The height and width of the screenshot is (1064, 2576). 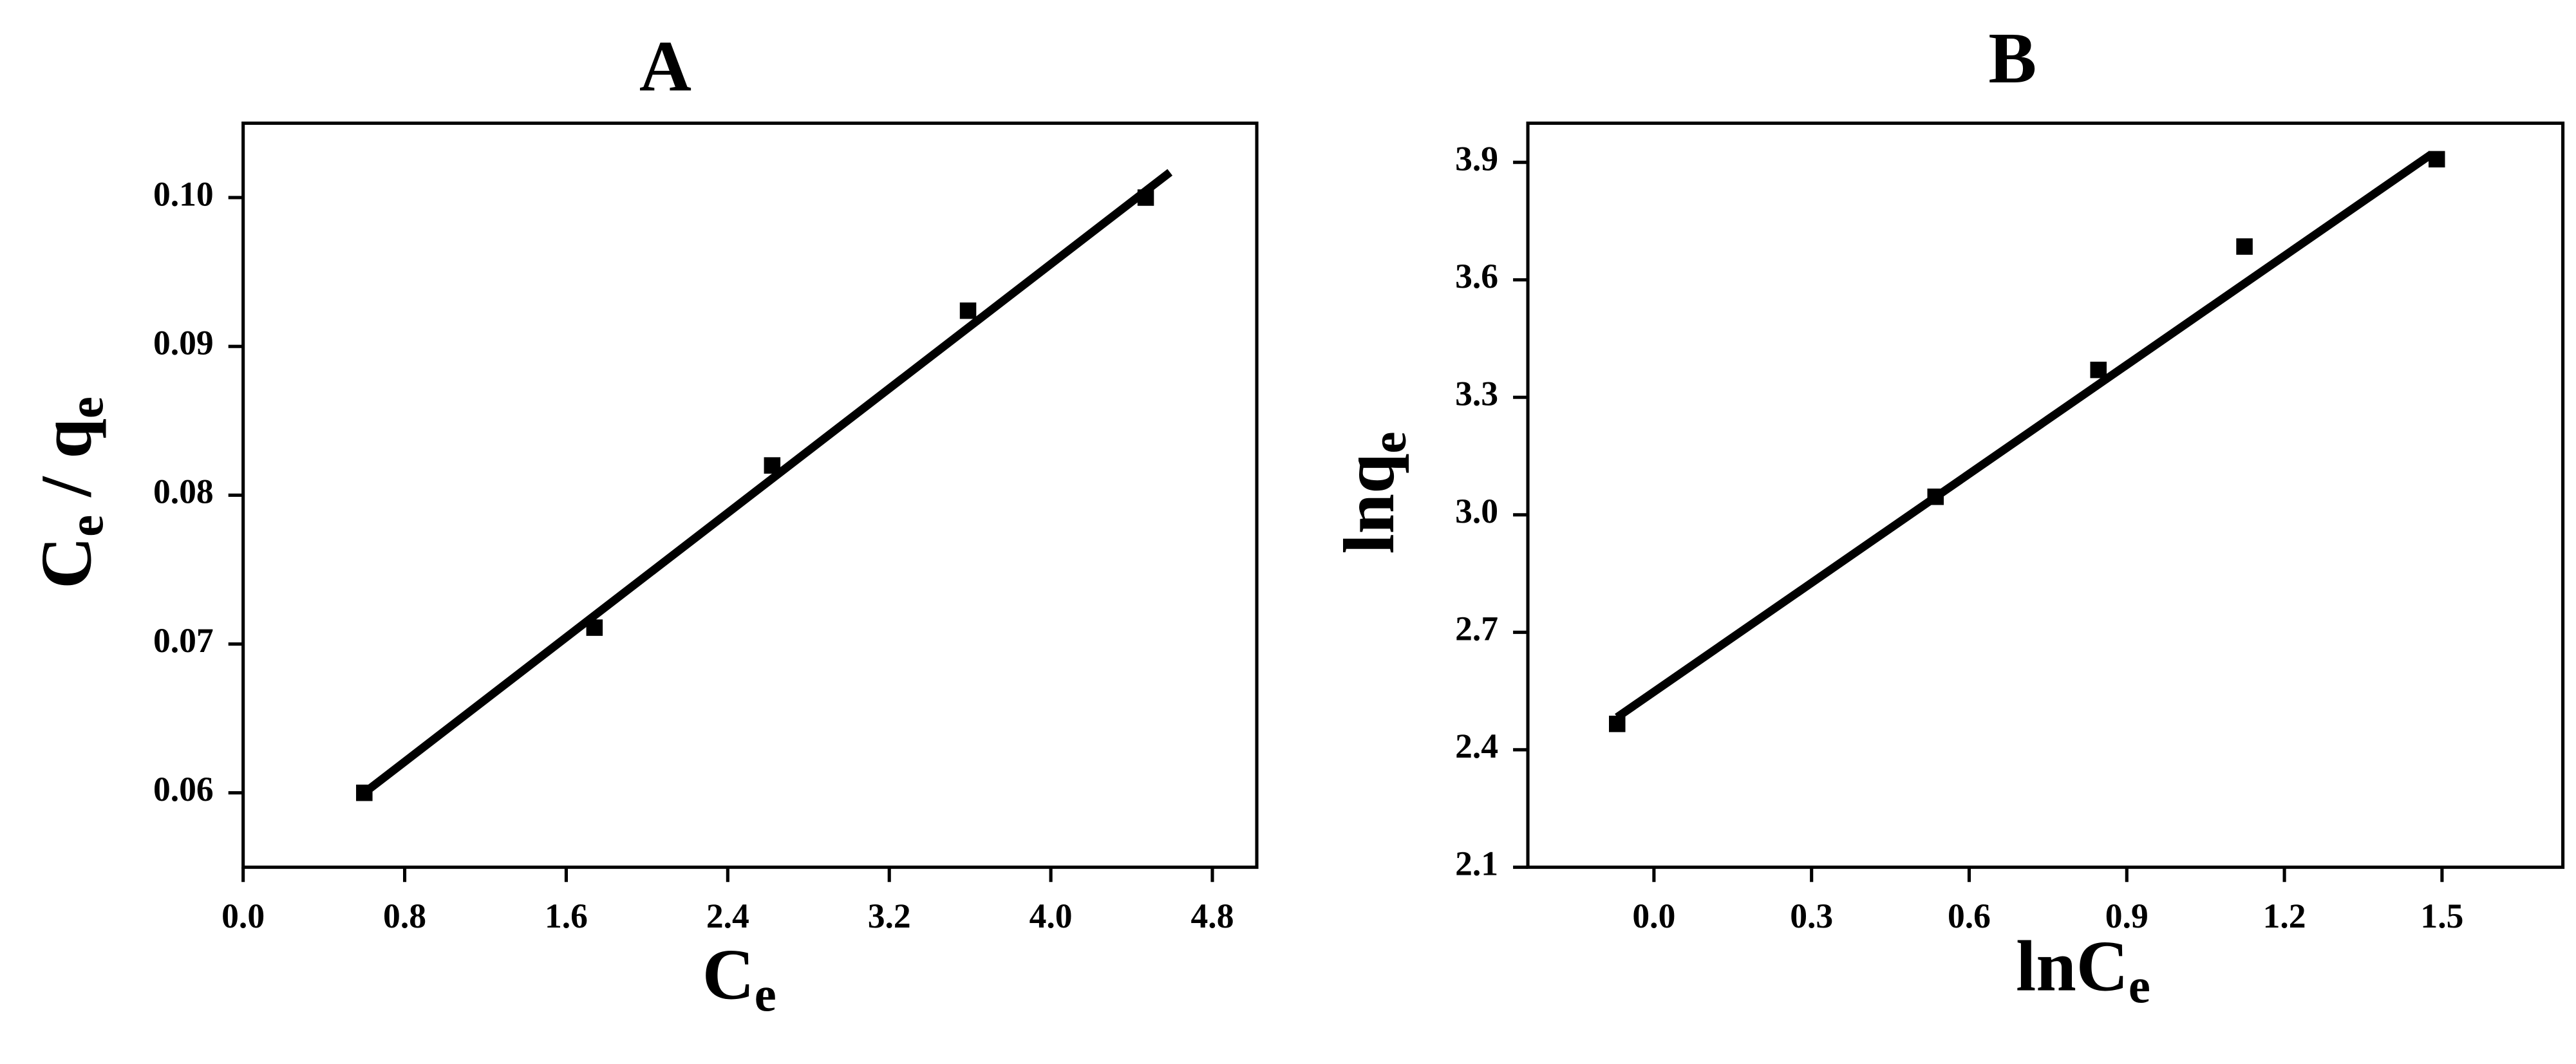 I want to click on x-tick-label: 1.5, so click(x=2441, y=916).